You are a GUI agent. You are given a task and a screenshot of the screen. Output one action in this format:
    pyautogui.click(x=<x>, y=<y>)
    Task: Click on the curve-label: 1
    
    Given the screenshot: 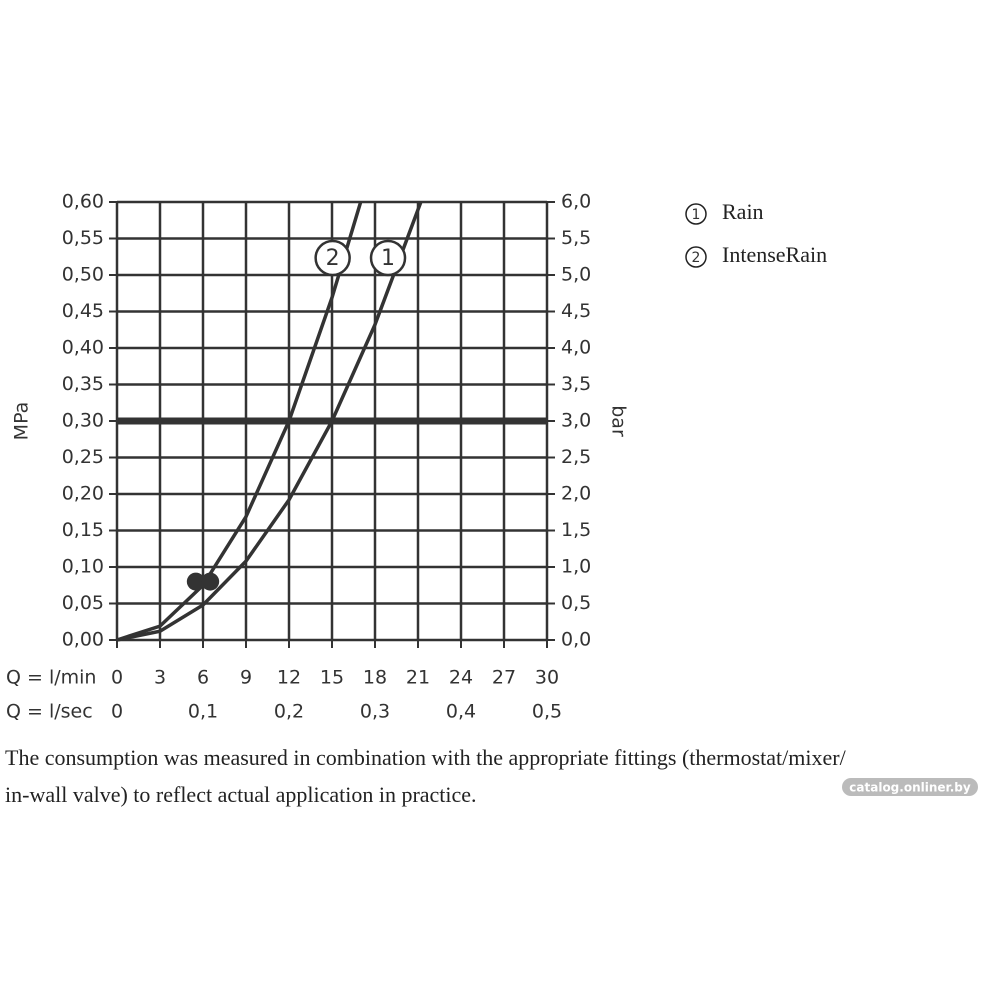 What is the action you would take?
    pyautogui.click(x=388, y=258)
    